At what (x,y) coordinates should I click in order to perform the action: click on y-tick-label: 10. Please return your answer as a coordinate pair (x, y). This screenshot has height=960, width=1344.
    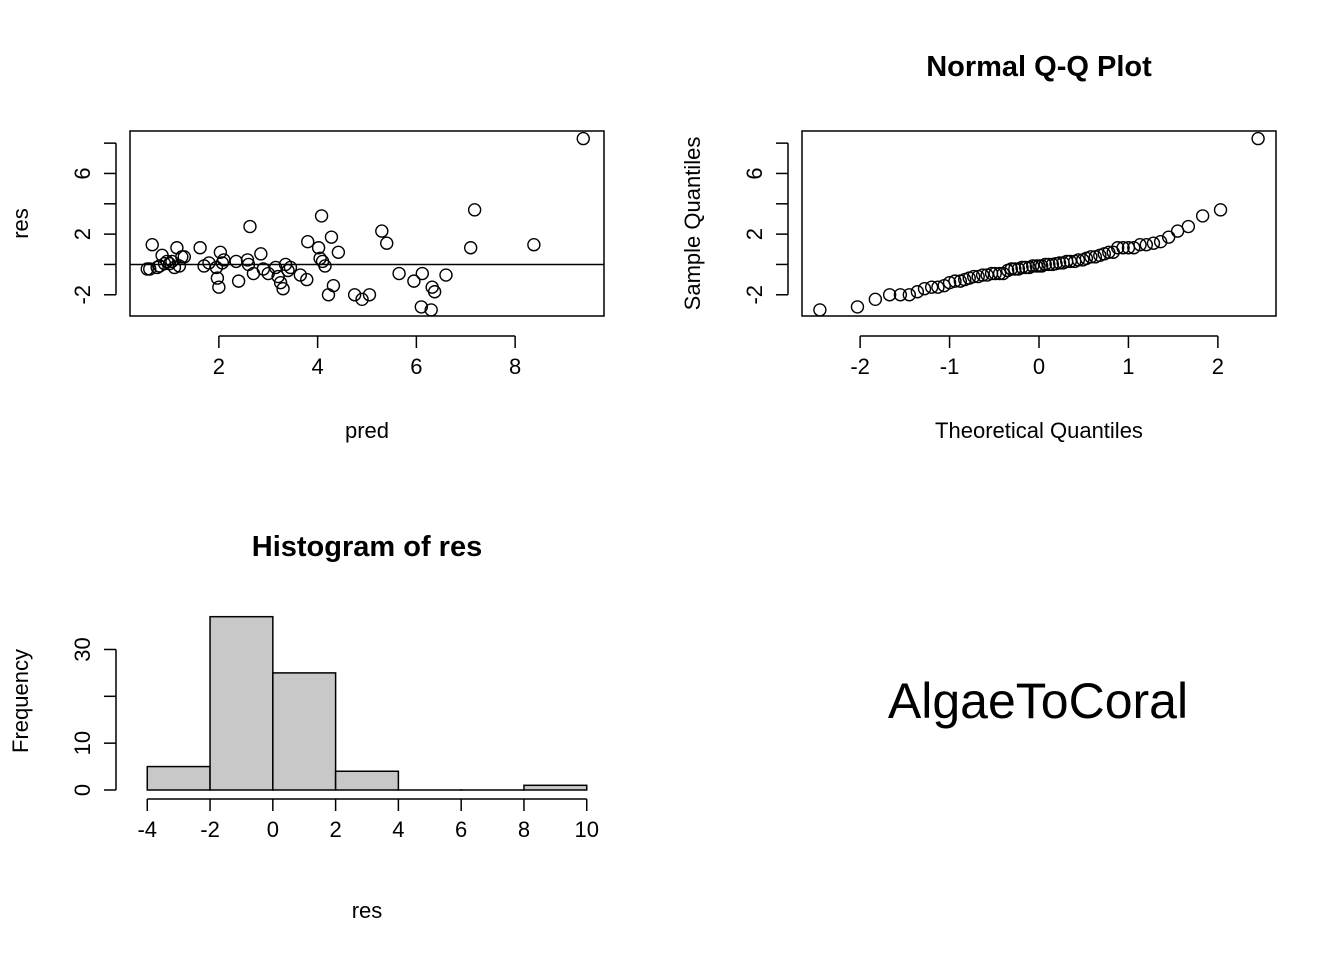
    Looking at the image, I should click on (82, 743).